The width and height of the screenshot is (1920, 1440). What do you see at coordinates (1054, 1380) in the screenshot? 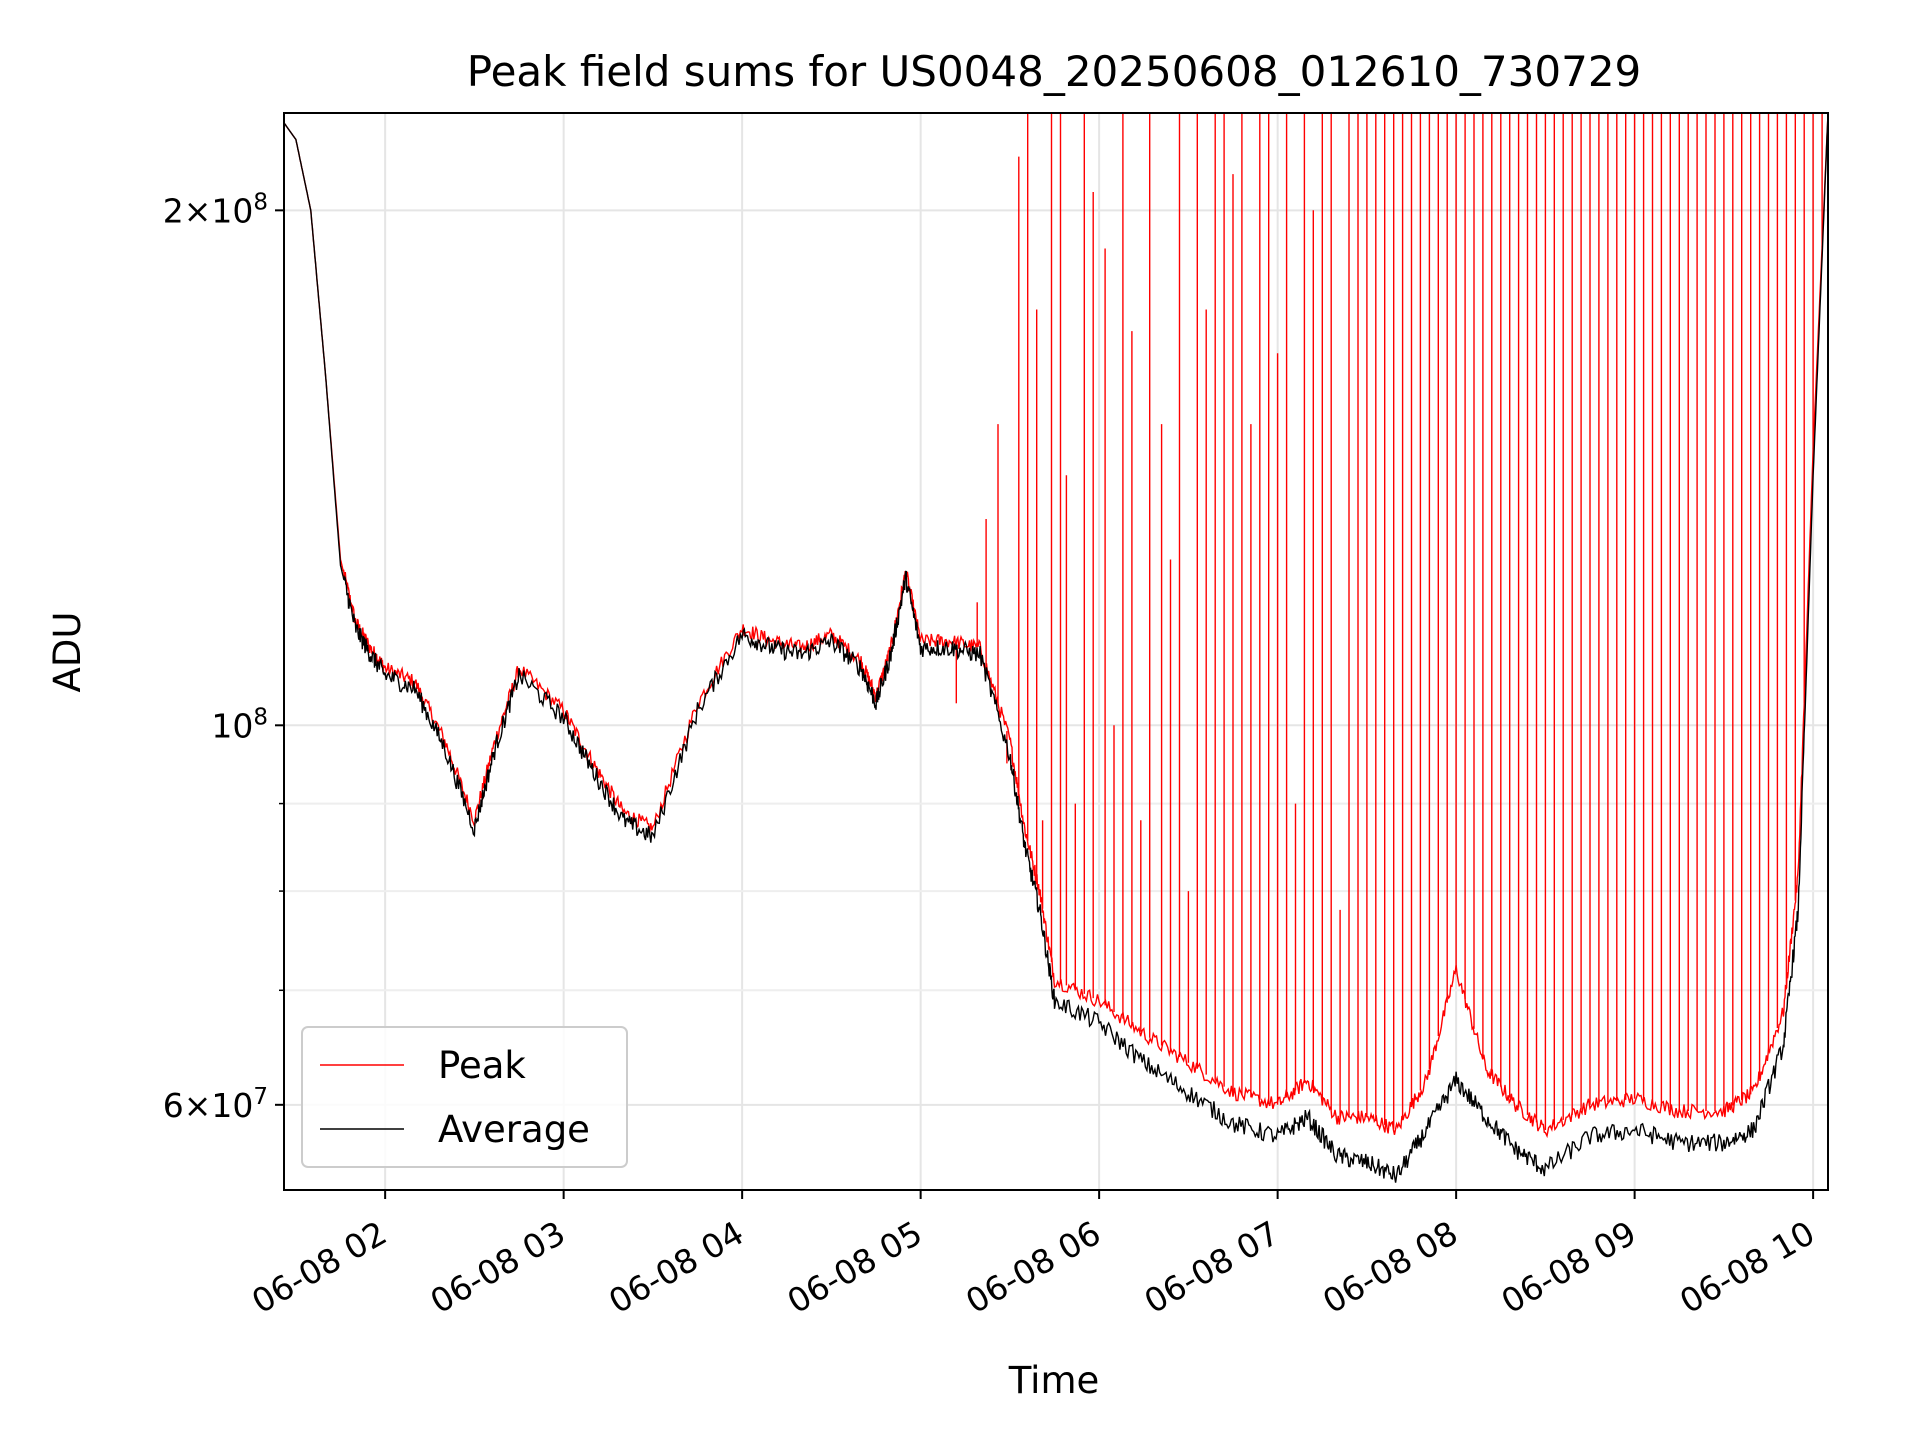
I see `x-axis-label: Time` at bounding box center [1054, 1380].